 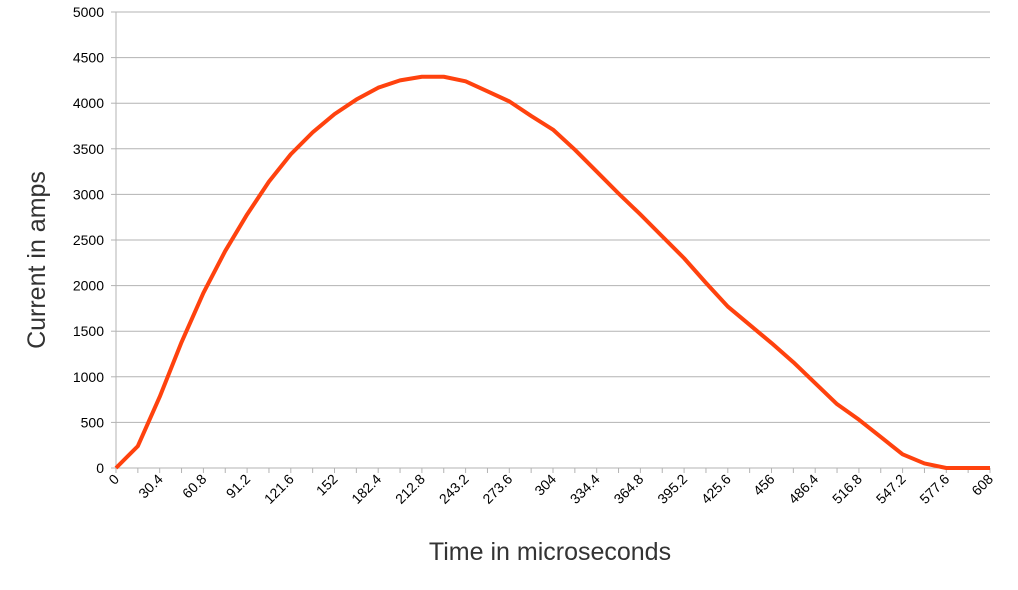 I want to click on y-tick-label: 2000, so click(x=88, y=286).